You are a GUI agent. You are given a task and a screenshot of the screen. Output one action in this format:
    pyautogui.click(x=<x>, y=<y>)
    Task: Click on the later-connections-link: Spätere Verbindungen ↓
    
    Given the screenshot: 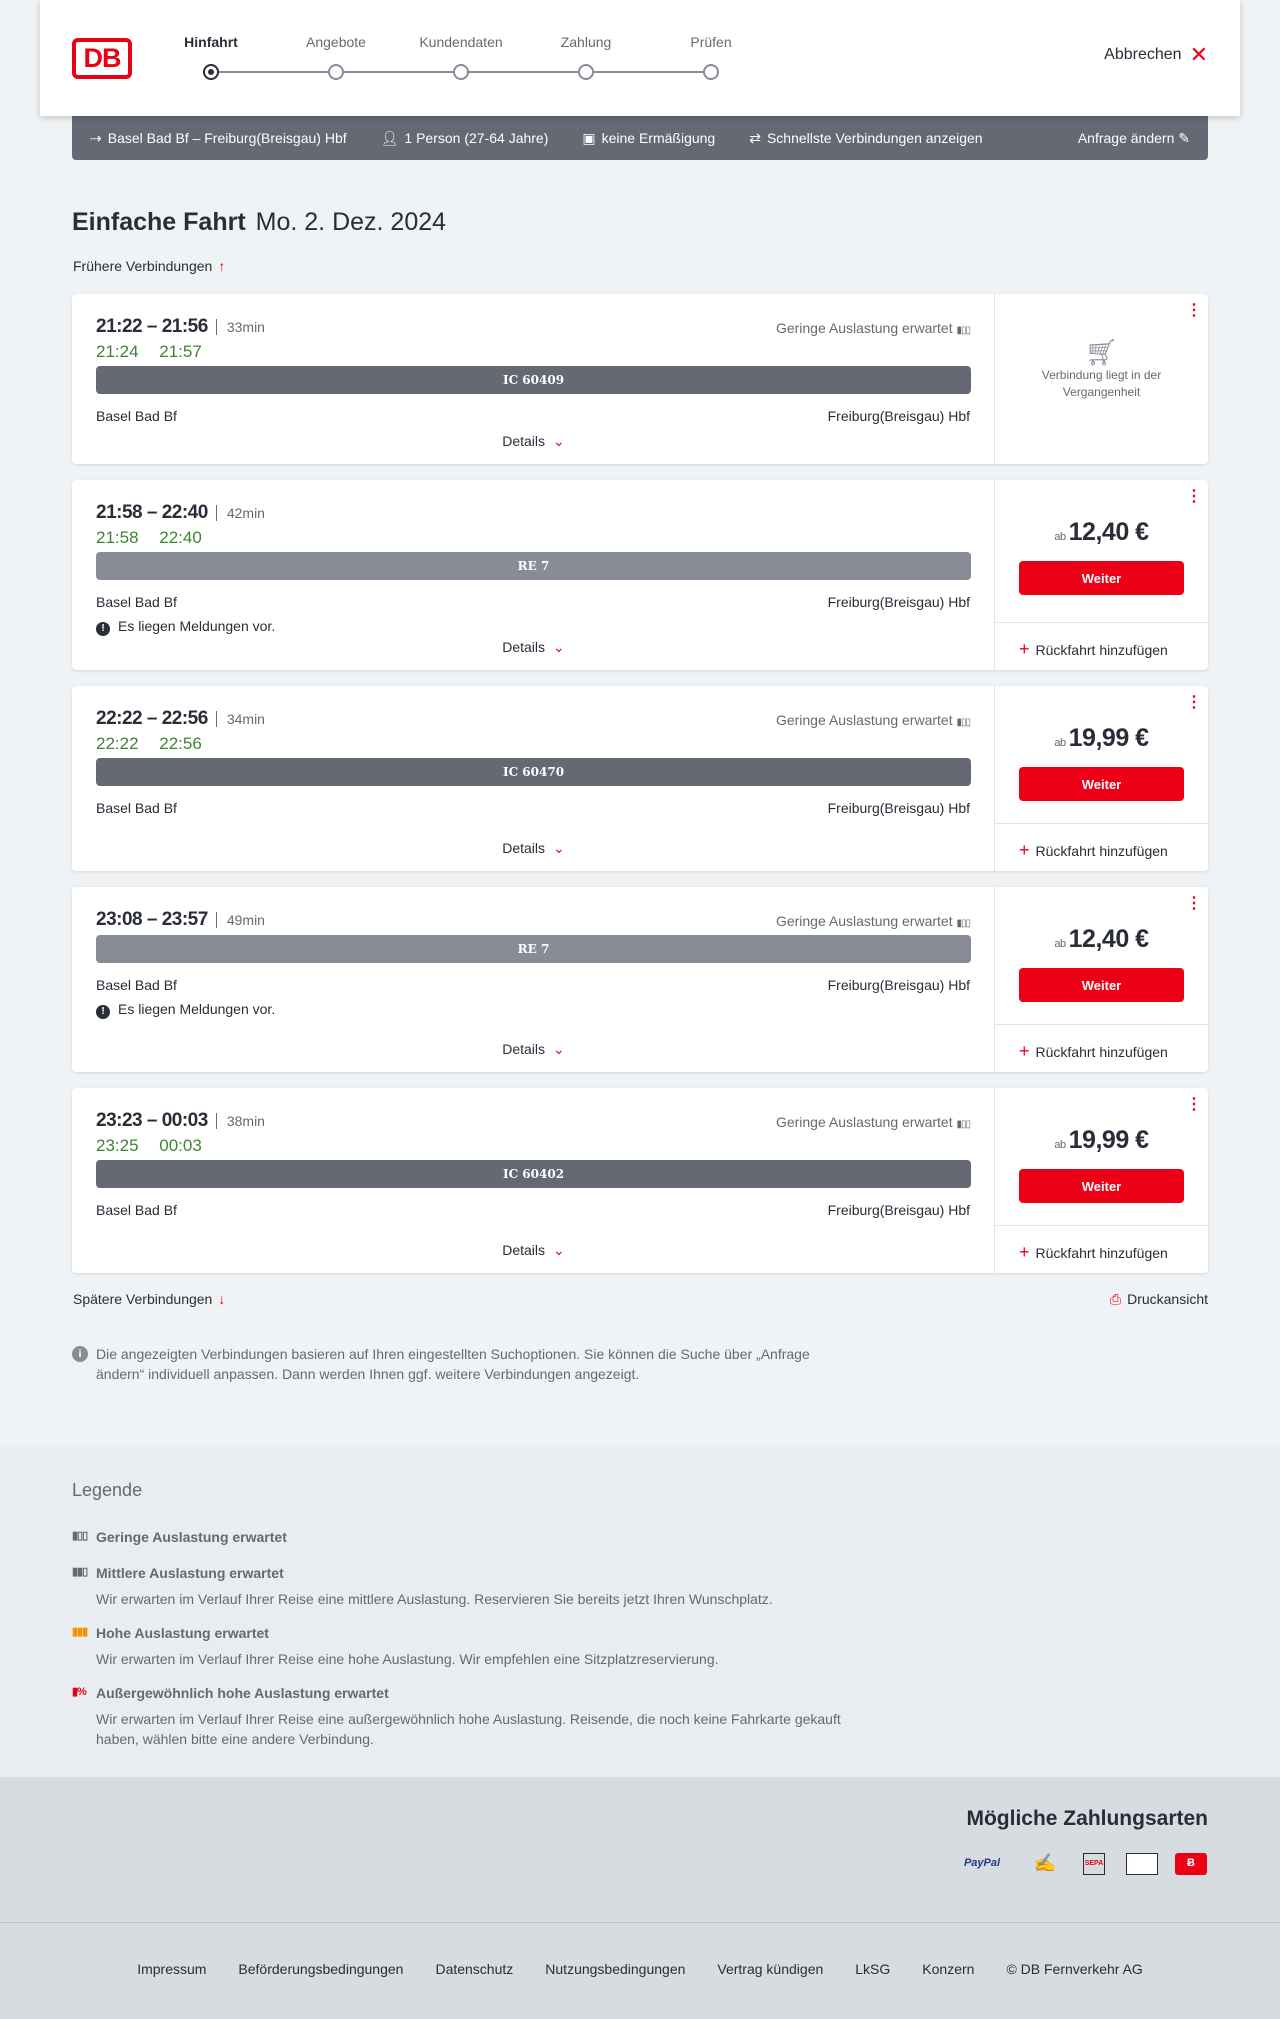 What is the action you would take?
    pyautogui.click(x=149, y=1299)
    